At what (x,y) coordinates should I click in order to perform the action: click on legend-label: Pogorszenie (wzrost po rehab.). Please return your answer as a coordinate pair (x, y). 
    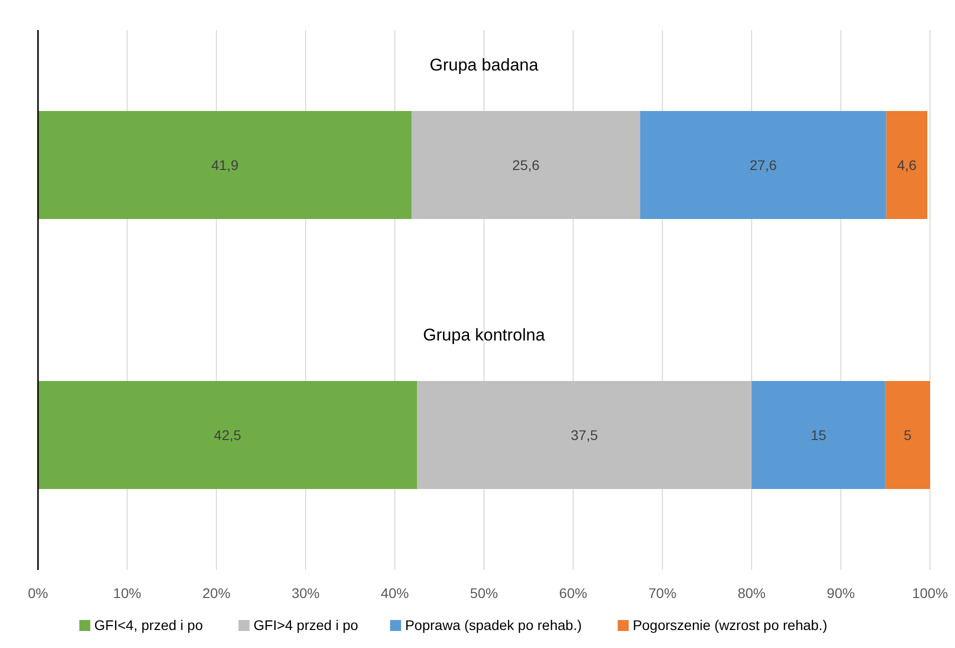
    Looking at the image, I should click on (730, 625).